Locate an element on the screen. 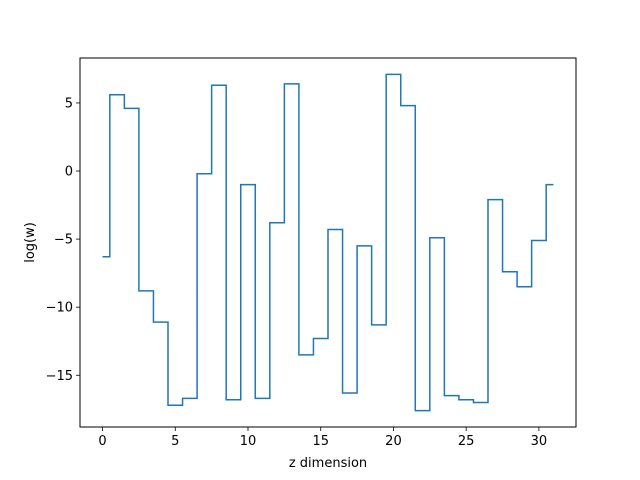 The image size is (640, 480). y-axis-label: log(w) is located at coordinates (30, 242).